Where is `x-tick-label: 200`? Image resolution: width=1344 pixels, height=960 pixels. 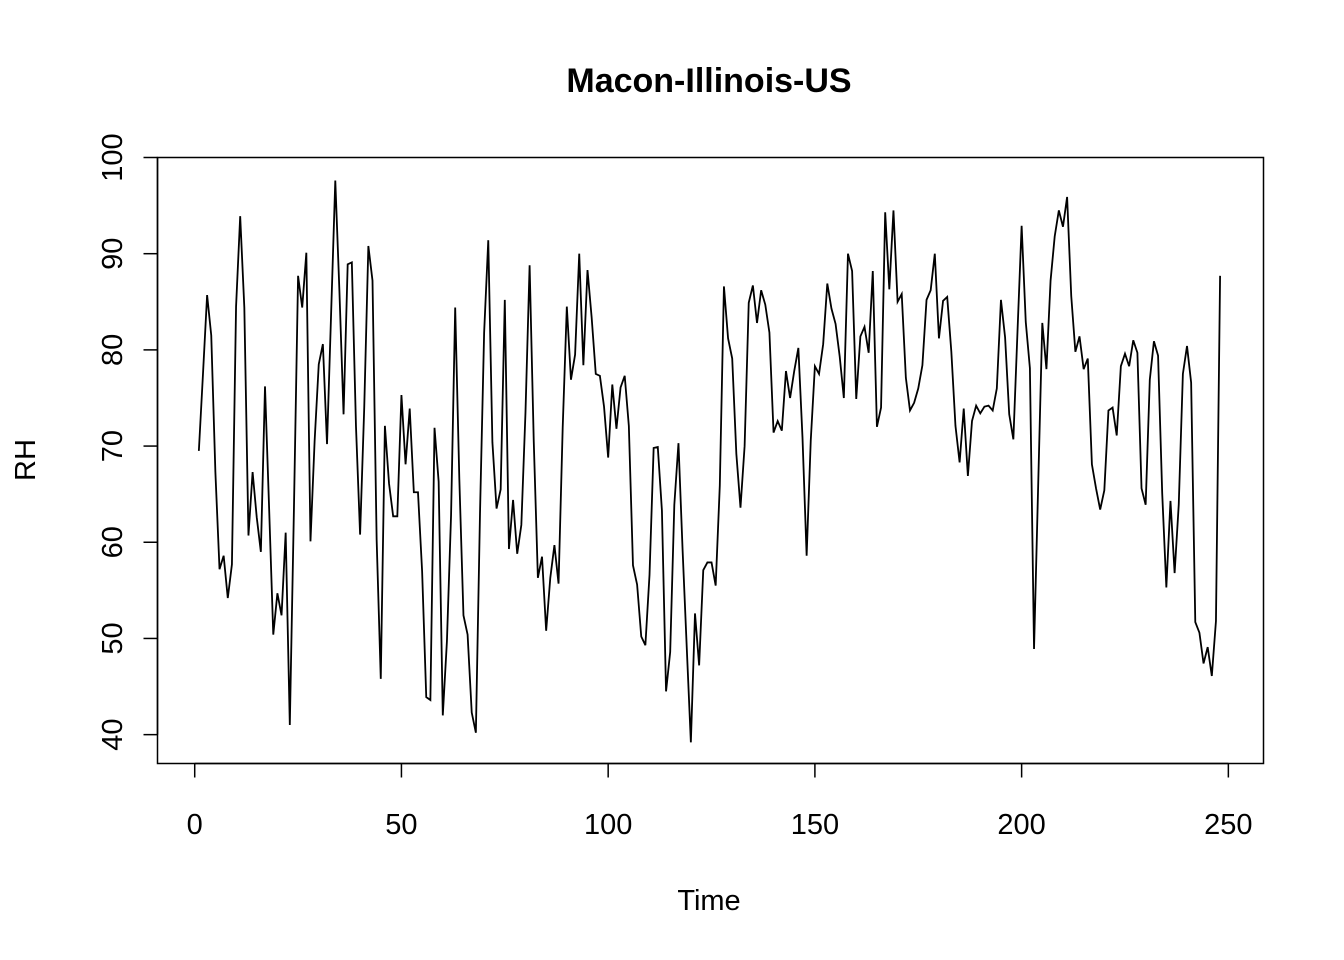
x-tick-label: 200 is located at coordinates (1021, 825).